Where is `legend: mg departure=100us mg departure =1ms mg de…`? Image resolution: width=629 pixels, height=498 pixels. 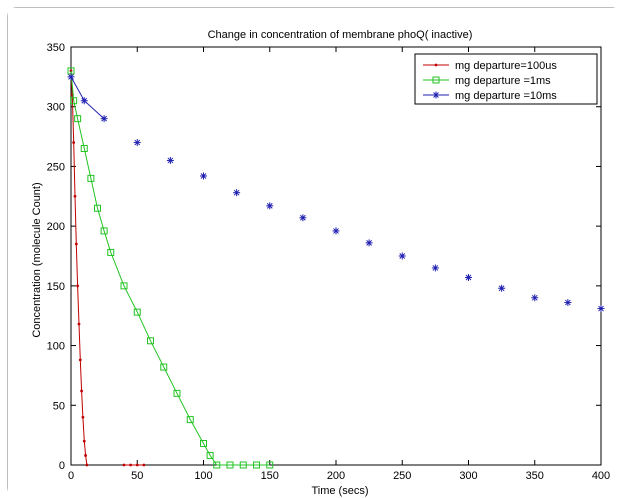
legend: mg departure=100us mg departure =1ms mg de… is located at coordinates (506, 79).